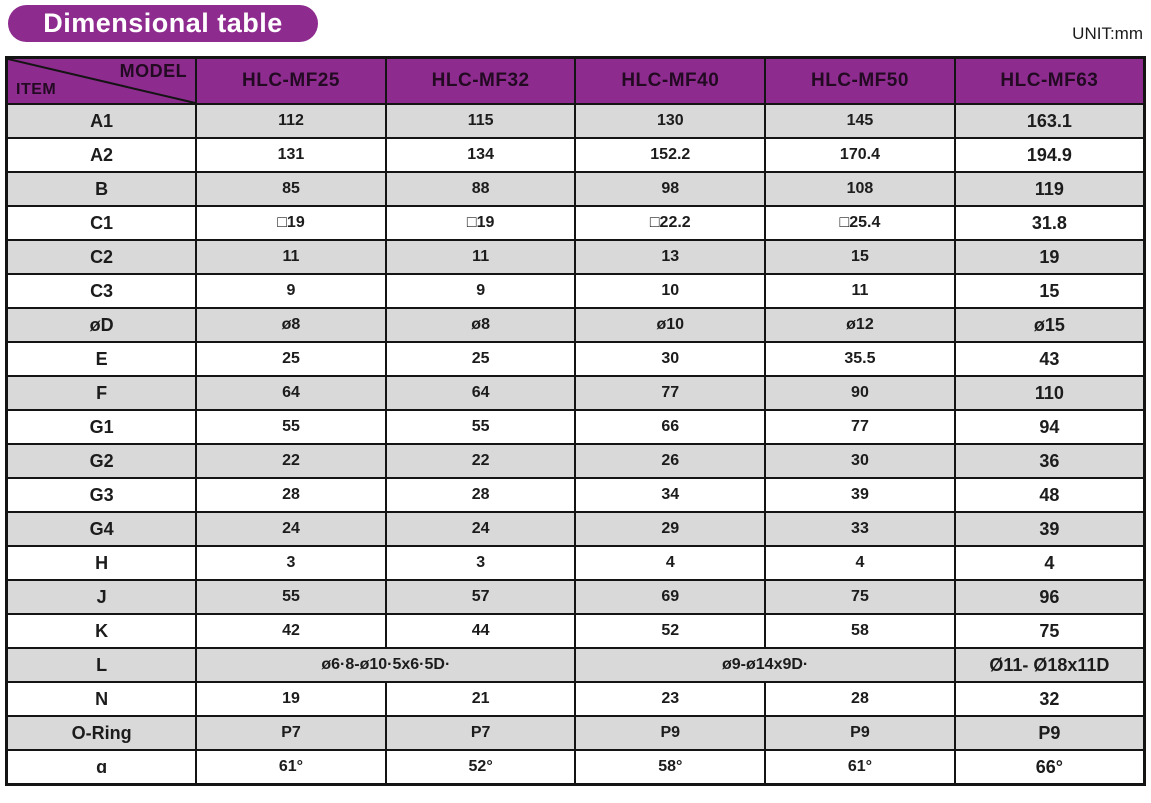  What do you see at coordinates (101, 529) in the screenshot?
I see `item-label: G4` at bounding box center [101, 529].